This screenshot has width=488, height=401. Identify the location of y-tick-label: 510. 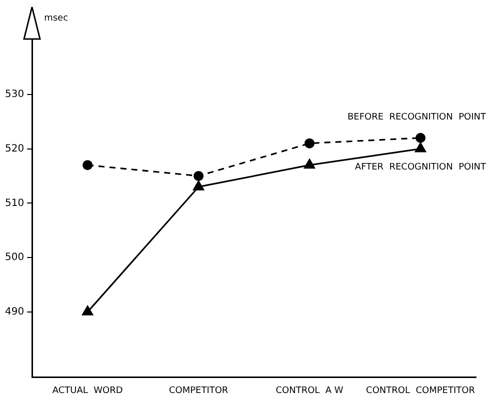
(14, 203).